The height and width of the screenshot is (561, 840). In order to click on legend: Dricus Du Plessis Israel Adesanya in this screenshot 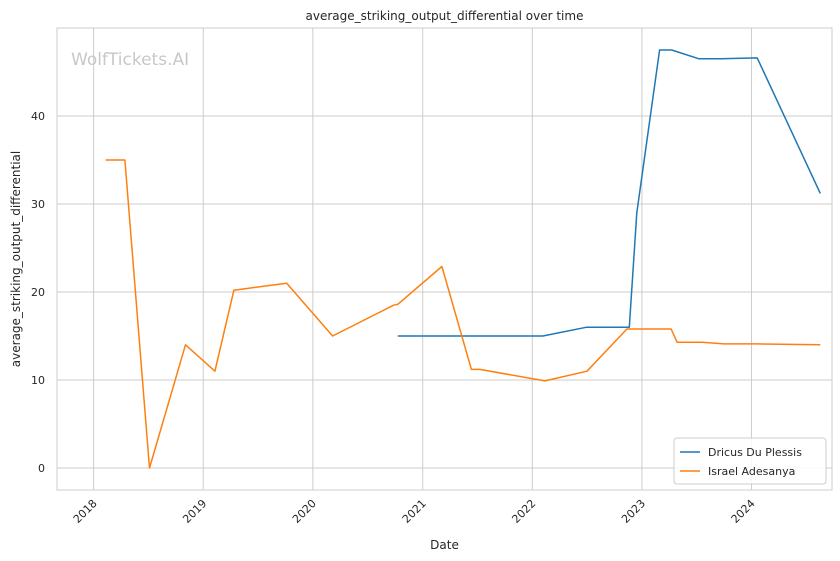, I will do `click(750, 461)`.